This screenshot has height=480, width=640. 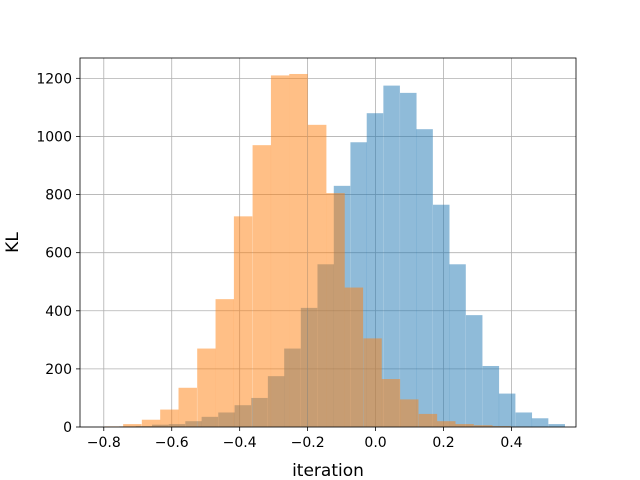 What do you see at coordinates (67, 428) in the screenshot?
I see `y-tick-label: 0` at bounding box center [67, 428].